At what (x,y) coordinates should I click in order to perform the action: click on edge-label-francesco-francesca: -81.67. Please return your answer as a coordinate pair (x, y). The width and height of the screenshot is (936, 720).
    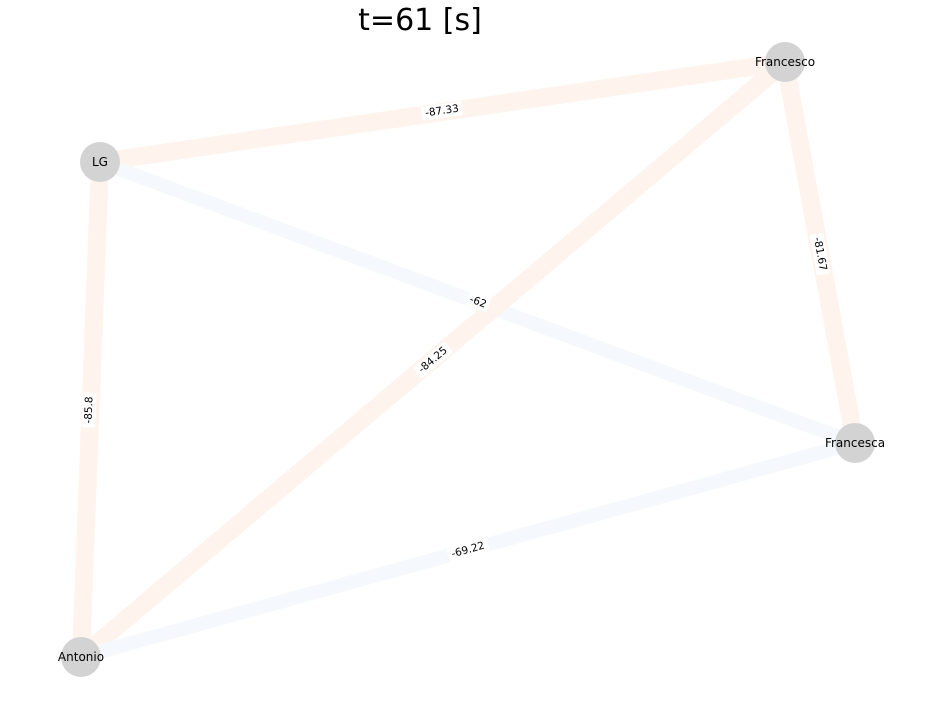
    Looking at the image, I should click on (820, 254).